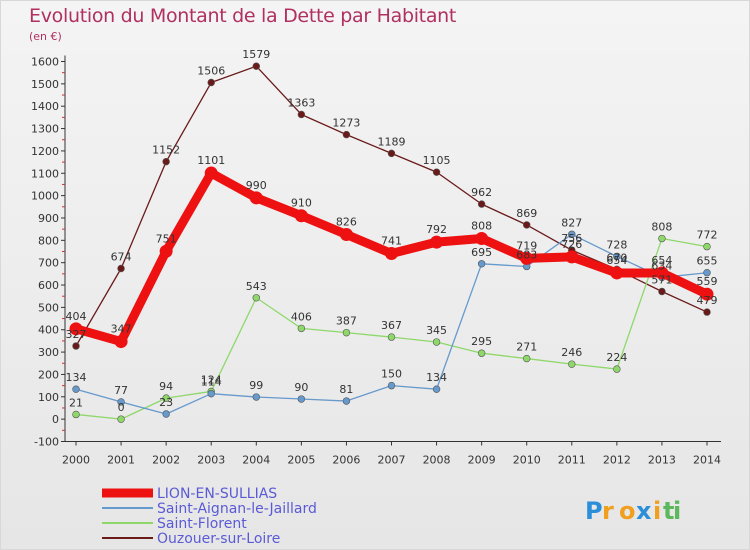  I want to click on data-label: 77, so click(121, 390).